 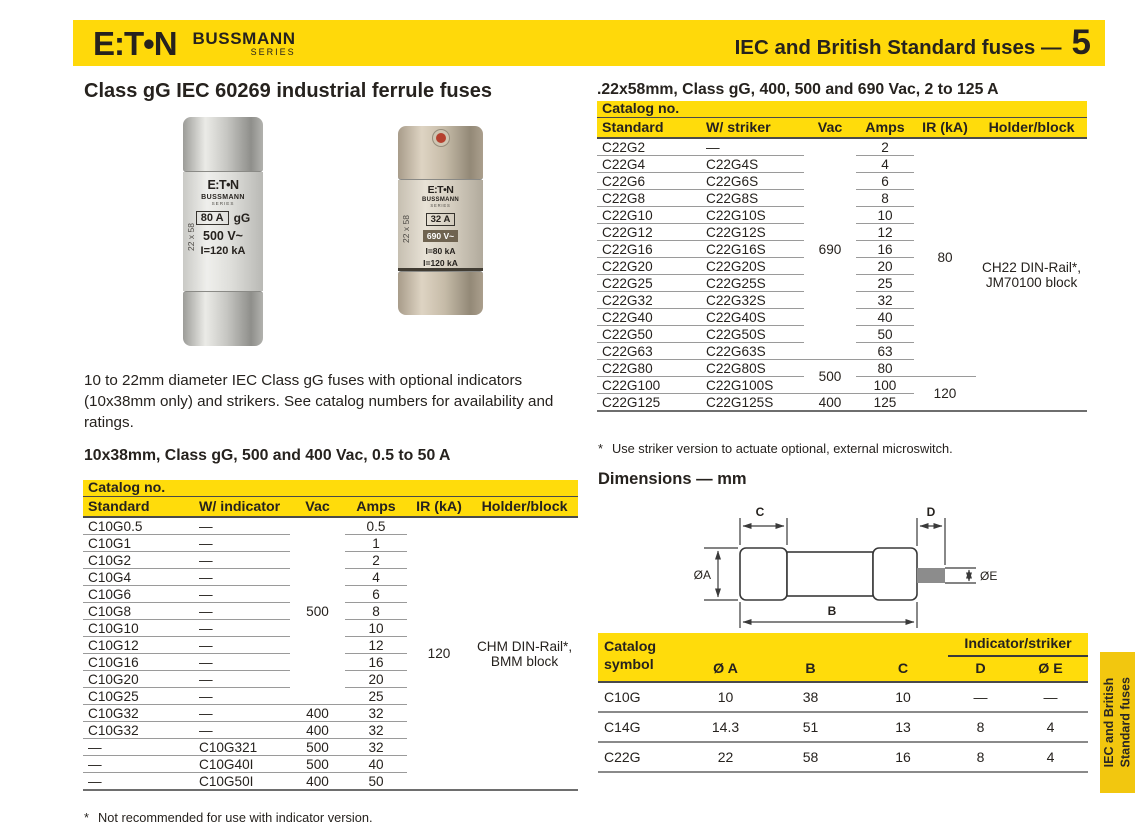 I want to click on eaton-logo: E:T•N, so click(x=135, y=43).